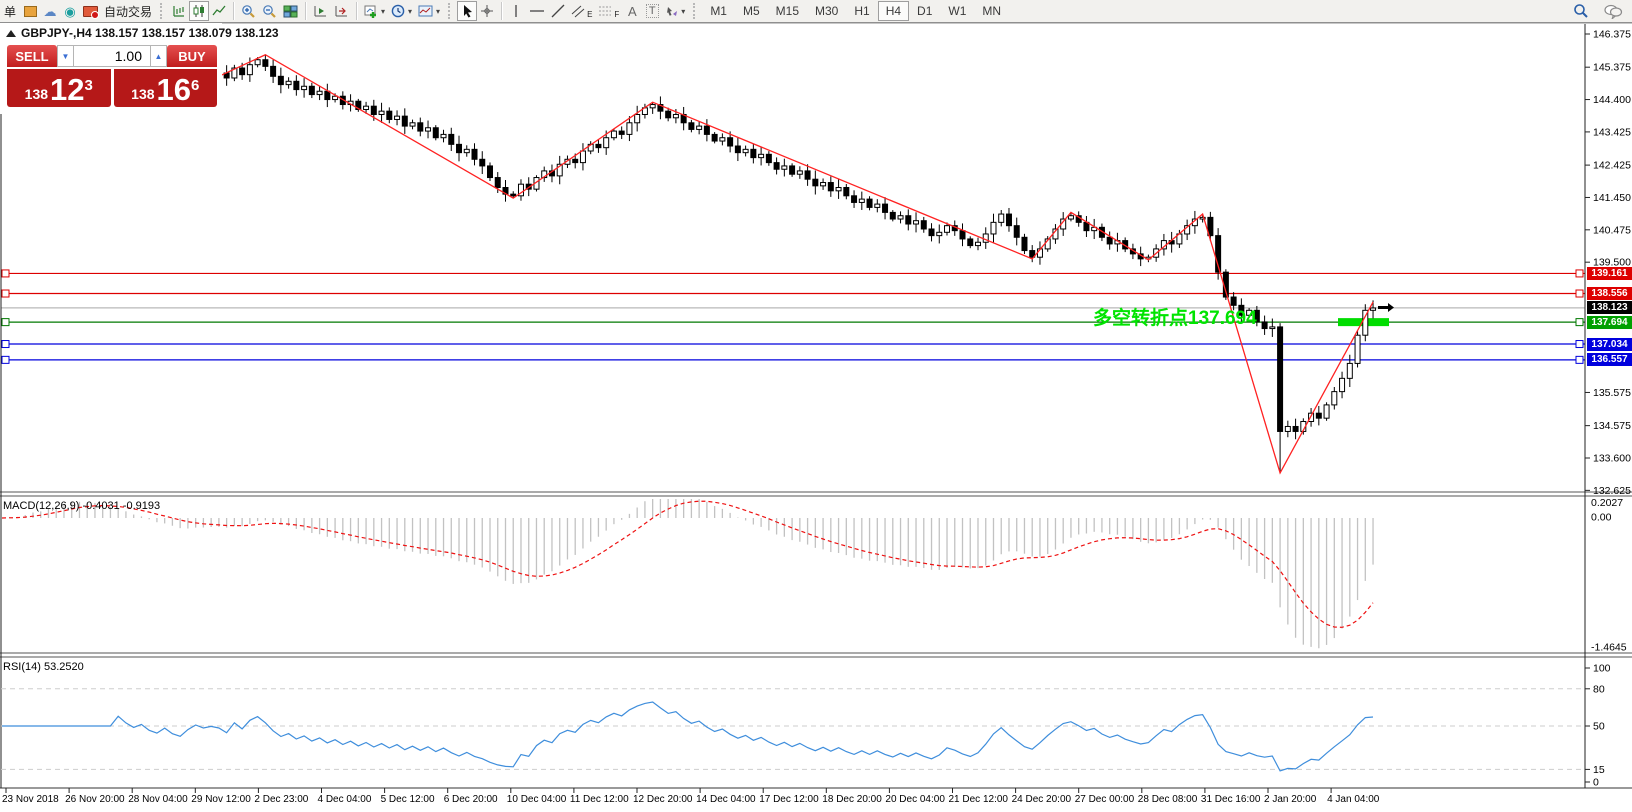 Image resolution: width=1632 pixels, height=812 pixels. What do you see at coordinates (1041, 799) in the screenshot?
I see `time-label: 24 Dec 20:00` at bounding box center [1041, 799].